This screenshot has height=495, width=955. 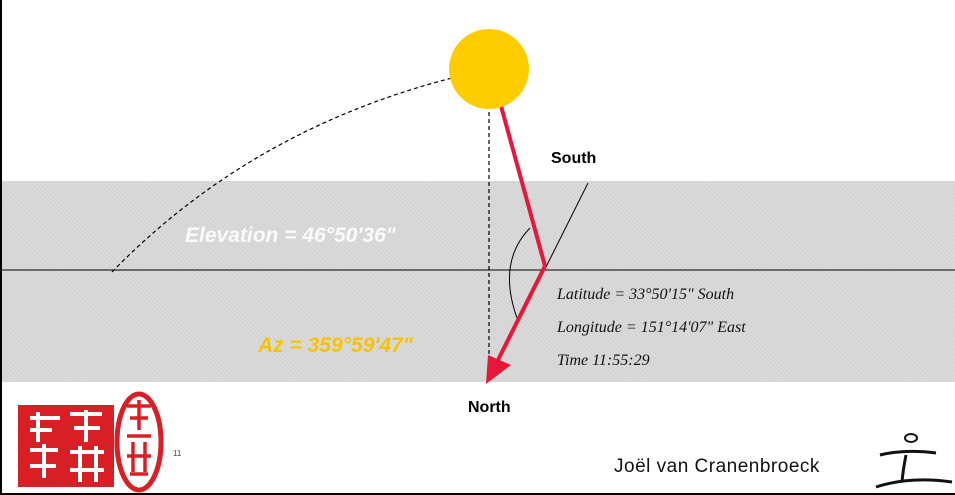 What do you see at coordinates (651, 327) in the screenshot?
I see `longitude-text: Longitude = 151°14'07" East` at bounding box center [651, 327].